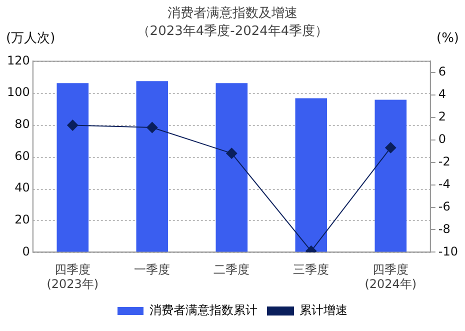 The image size is (465, 331). Describe the element at coordinates (204, 310) in the screenshot. I see `legend-label: 消费者满意指数累计` at that location.